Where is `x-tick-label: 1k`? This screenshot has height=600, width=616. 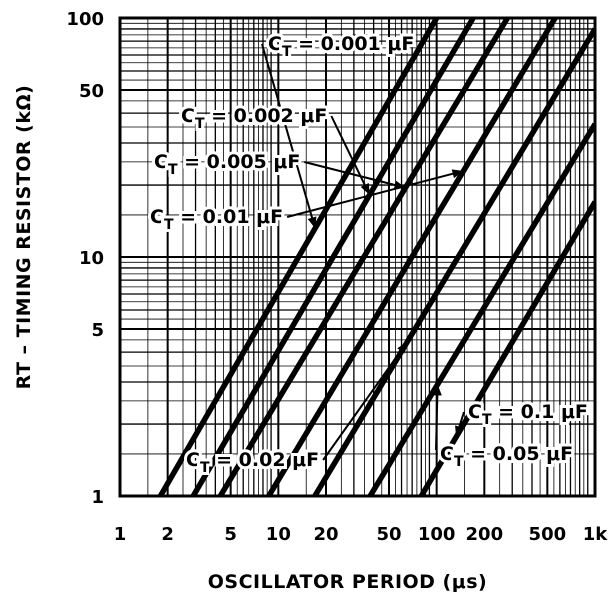
x-tick-label: 1k is located at coordinates (596, 534).